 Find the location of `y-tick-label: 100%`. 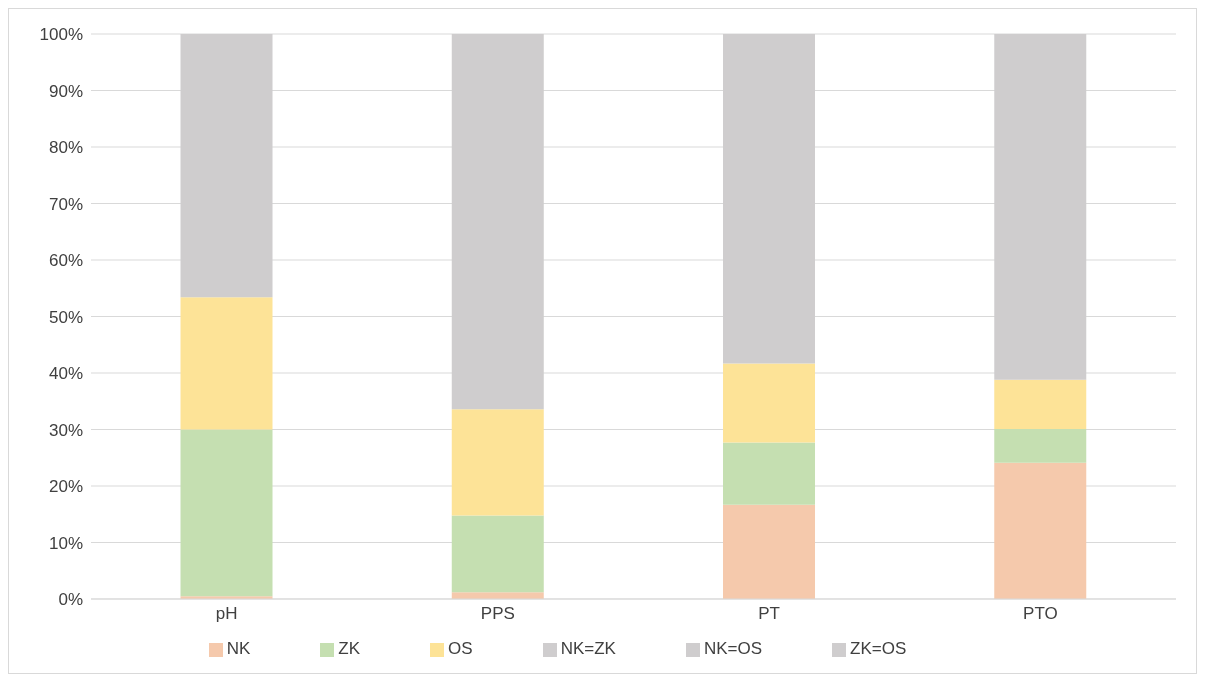

y-tick-label: 100% is located at coordinates (61, 35).